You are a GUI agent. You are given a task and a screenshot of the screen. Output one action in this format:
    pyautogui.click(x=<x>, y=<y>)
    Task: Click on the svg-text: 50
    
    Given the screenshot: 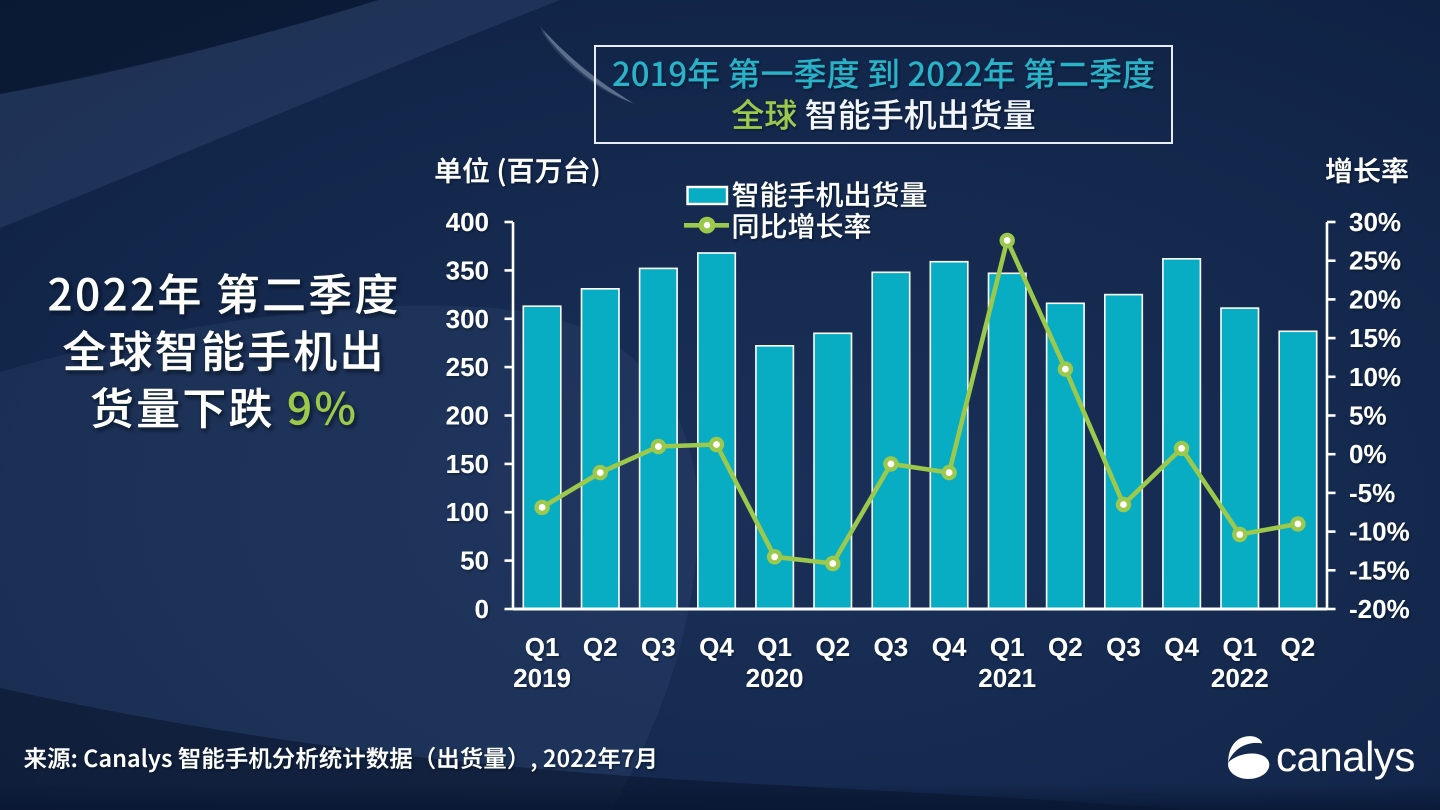 What is the action you would take?
    pyautogui.click(x=474, y=561)
    